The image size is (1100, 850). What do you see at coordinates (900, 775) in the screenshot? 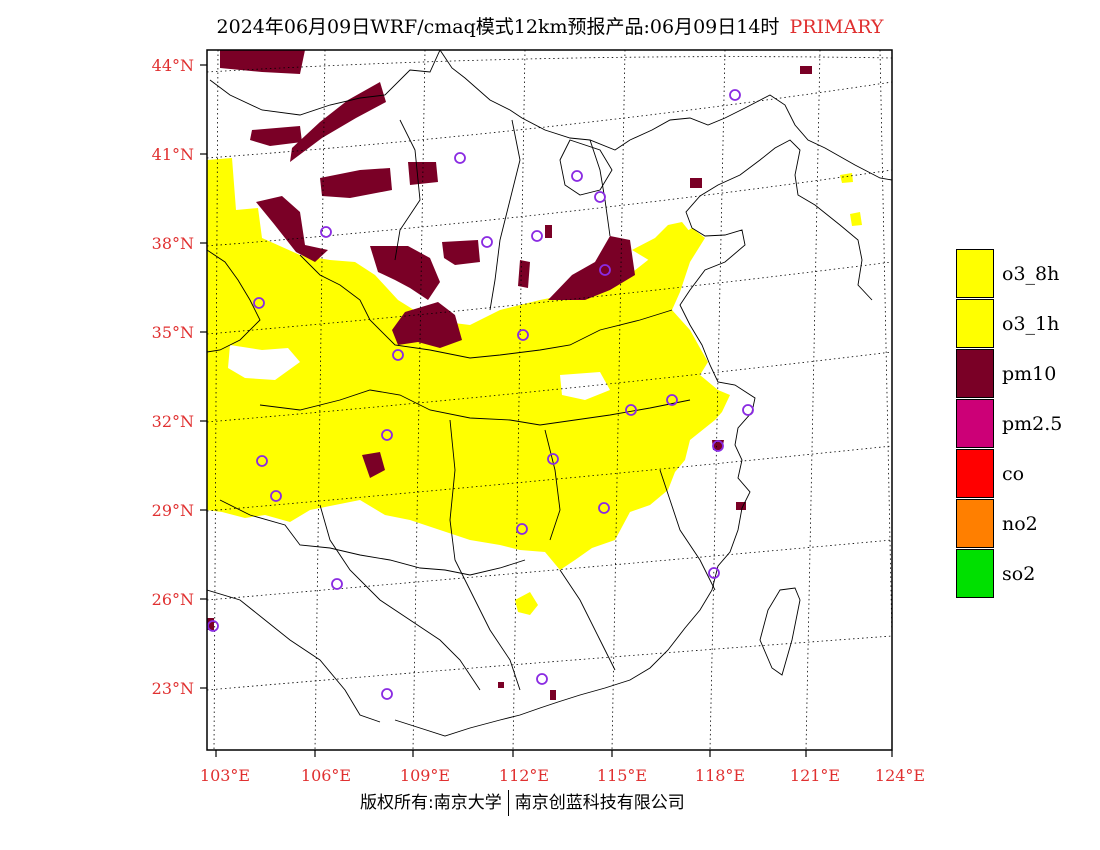
I see `lon-label: 124°E` at bounding box center [900, 775].